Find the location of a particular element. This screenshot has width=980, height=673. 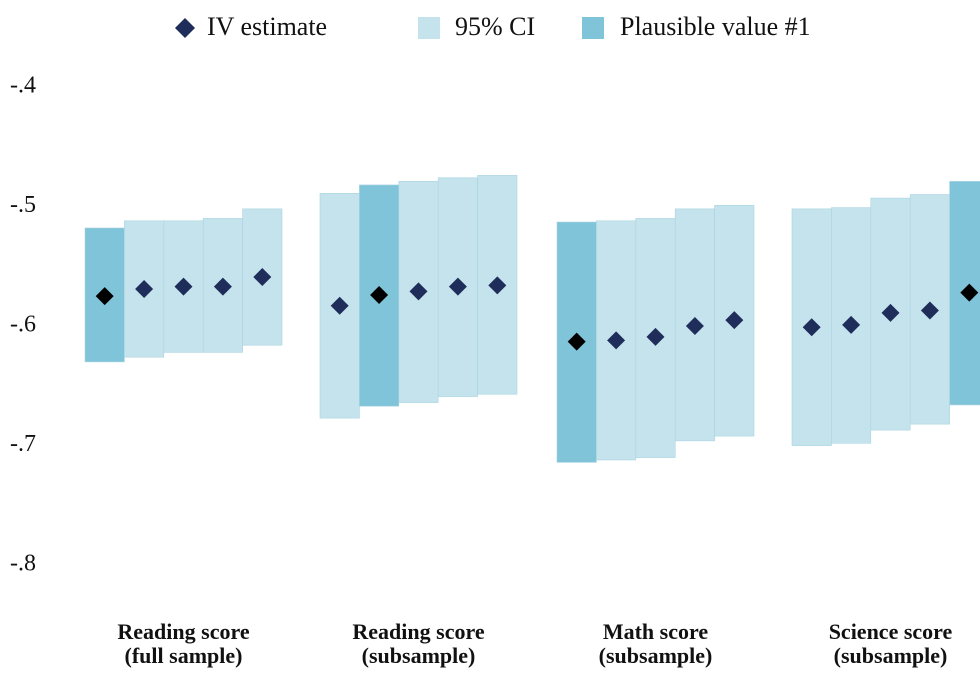

y-tick-label: -.4 is located at coordinates (23, 85).